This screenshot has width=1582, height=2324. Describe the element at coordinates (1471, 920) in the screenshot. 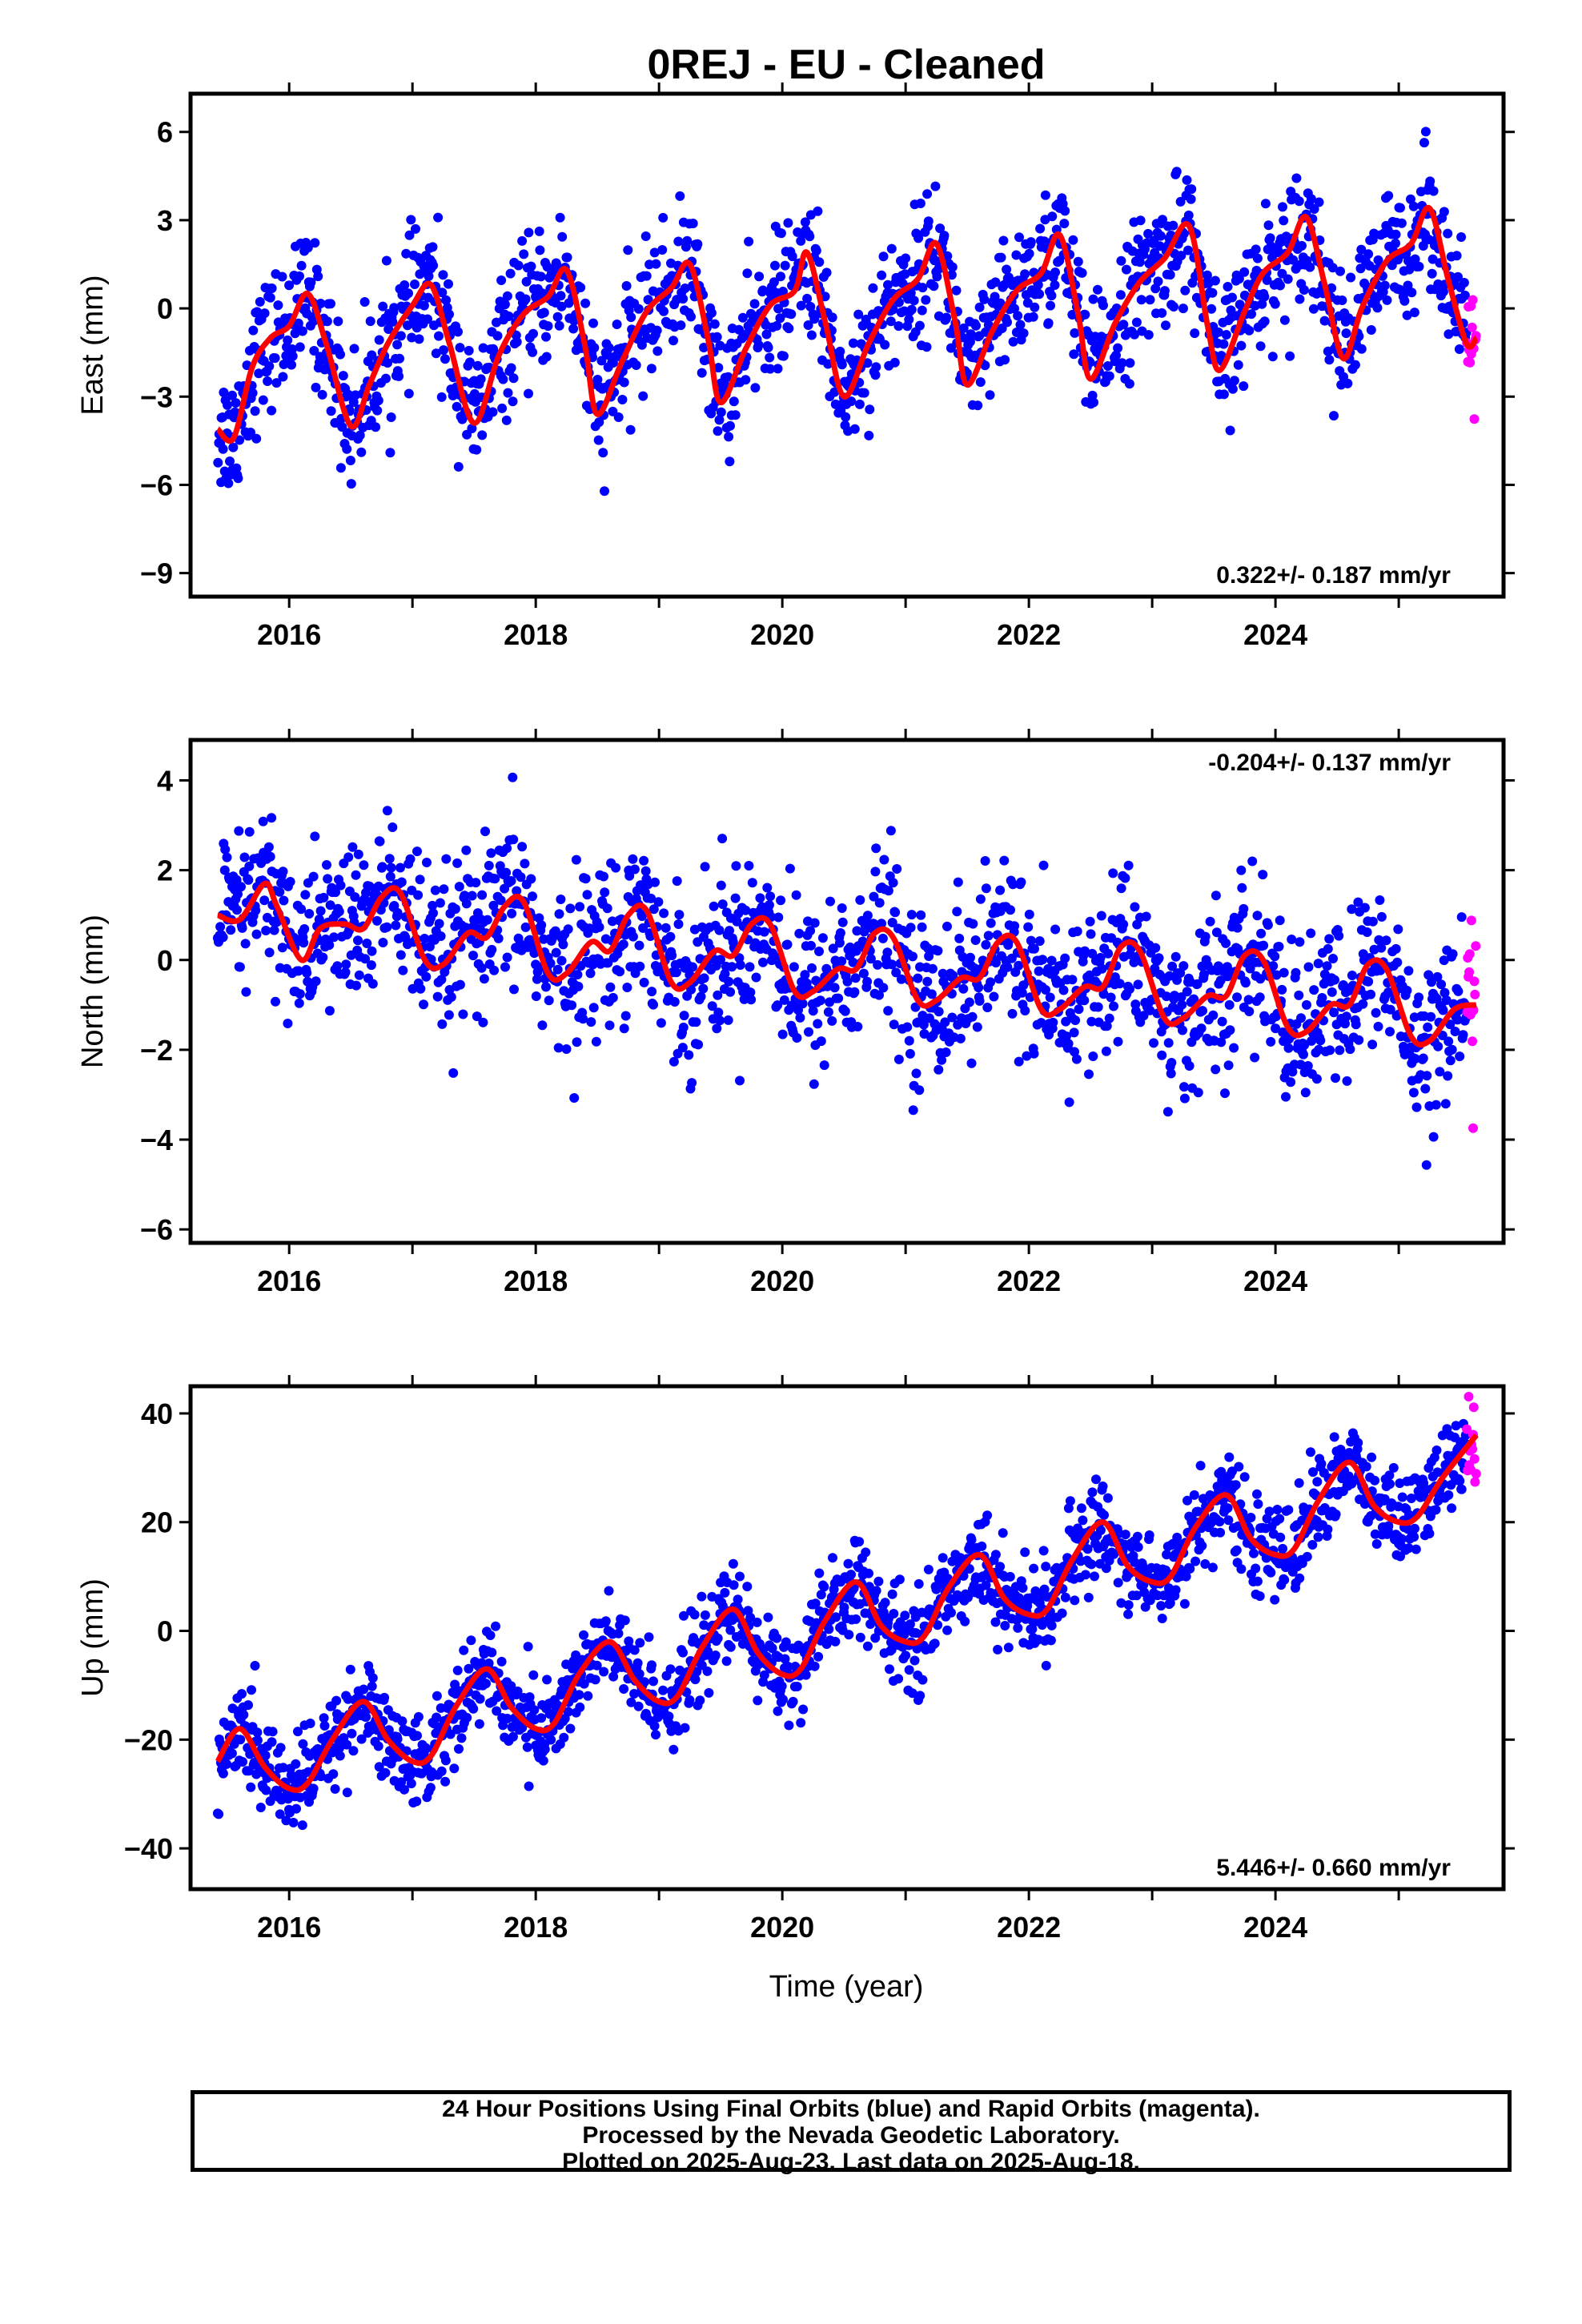

I see `rapid-orbit-point` at that location.